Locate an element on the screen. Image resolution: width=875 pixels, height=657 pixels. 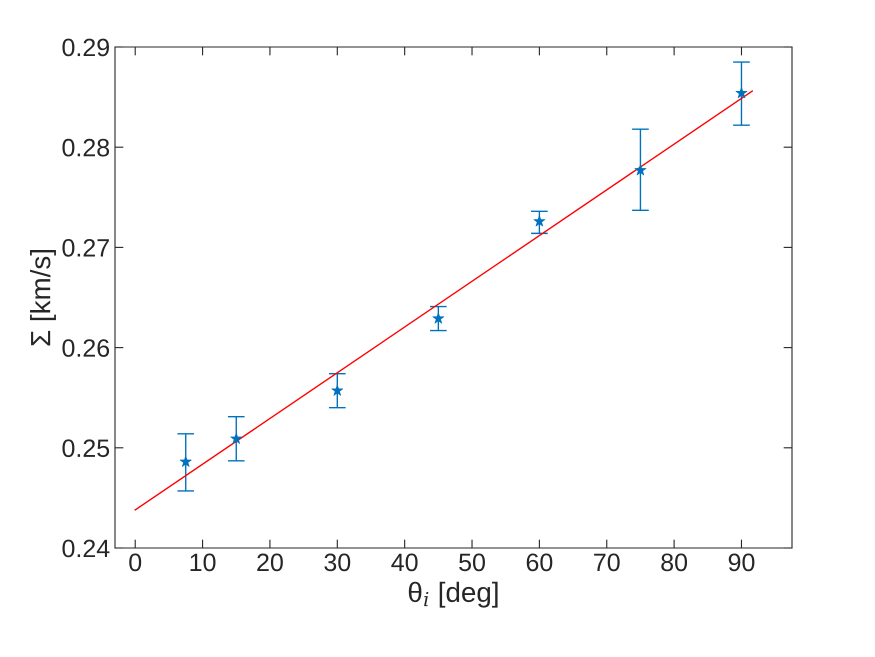
x-tick-label: 30 is located at coordinates (337, 563).